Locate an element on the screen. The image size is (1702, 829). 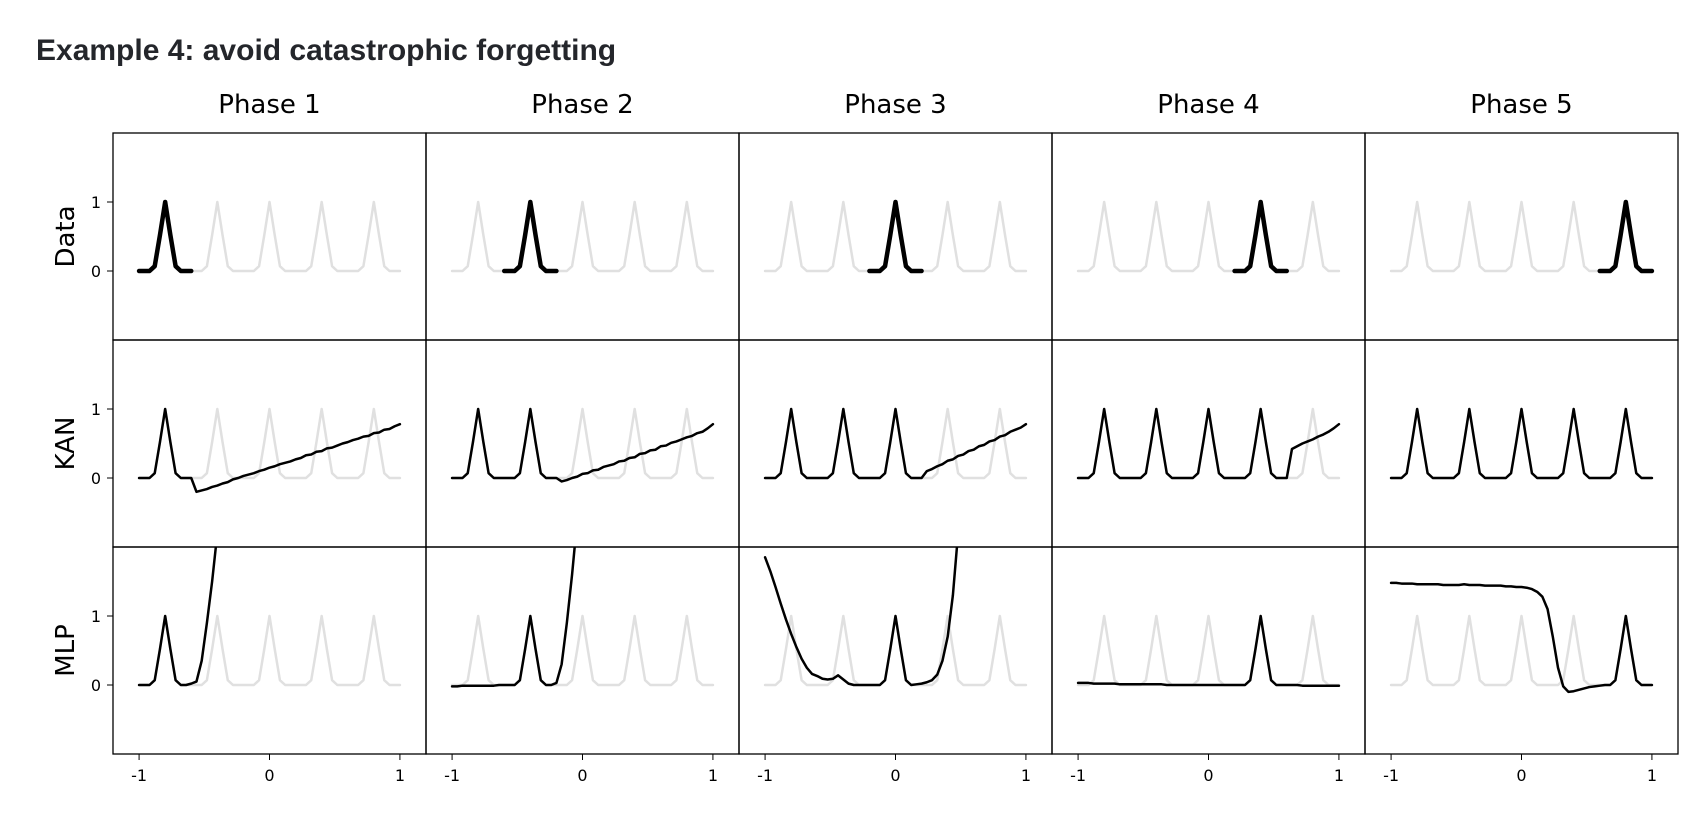
column-title: Phase 2 is located at coordinates (582, 105).